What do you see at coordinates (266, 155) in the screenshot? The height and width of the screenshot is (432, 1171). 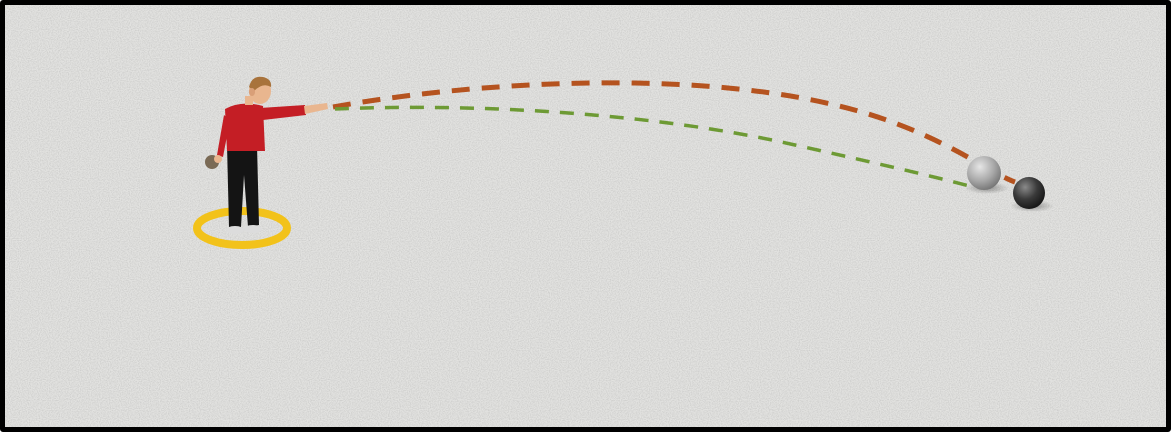 I see `boy-throwing-ball-figure` at bounding box center [266, 155].